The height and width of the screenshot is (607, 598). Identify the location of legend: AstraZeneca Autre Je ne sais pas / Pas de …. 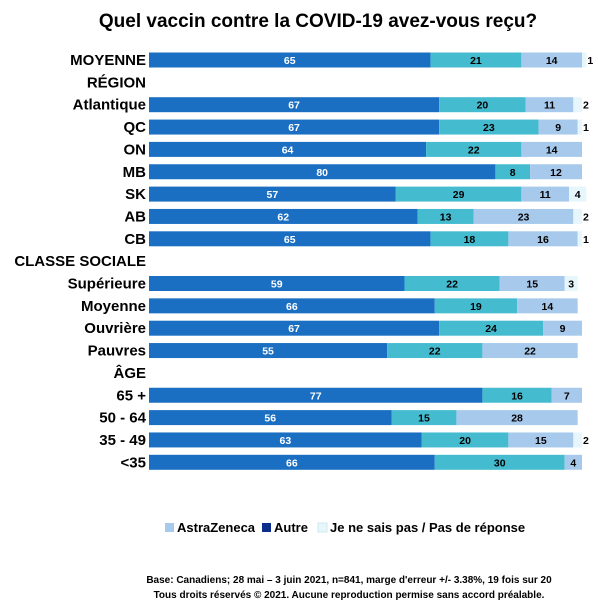
(345, 527).